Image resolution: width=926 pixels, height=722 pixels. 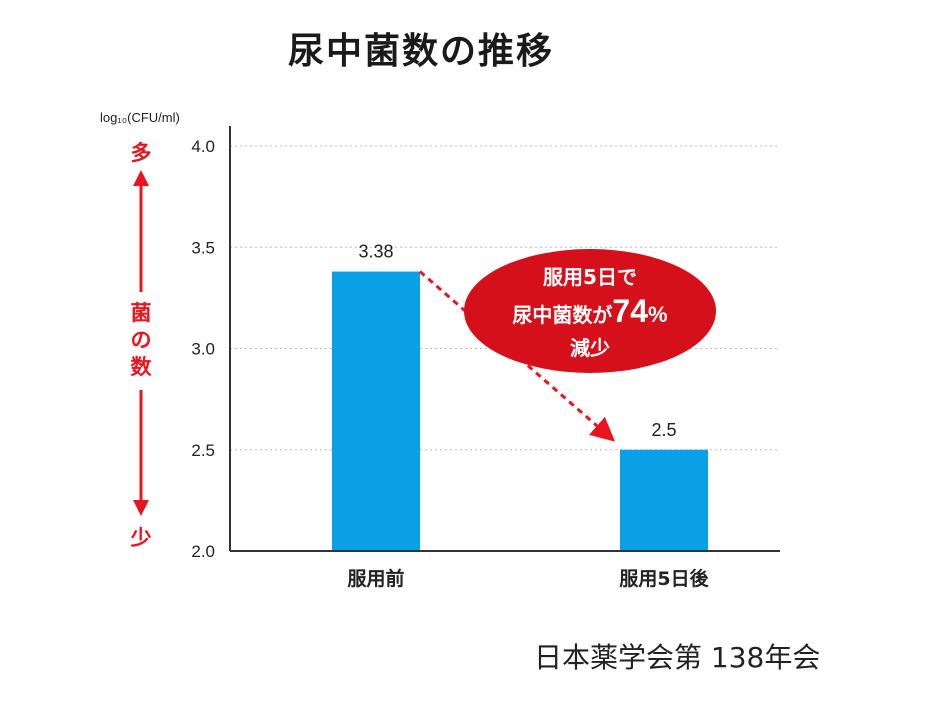 I want to click on callout-line-2-prefix: 尿中菌数が, so click(x=562, y=315).